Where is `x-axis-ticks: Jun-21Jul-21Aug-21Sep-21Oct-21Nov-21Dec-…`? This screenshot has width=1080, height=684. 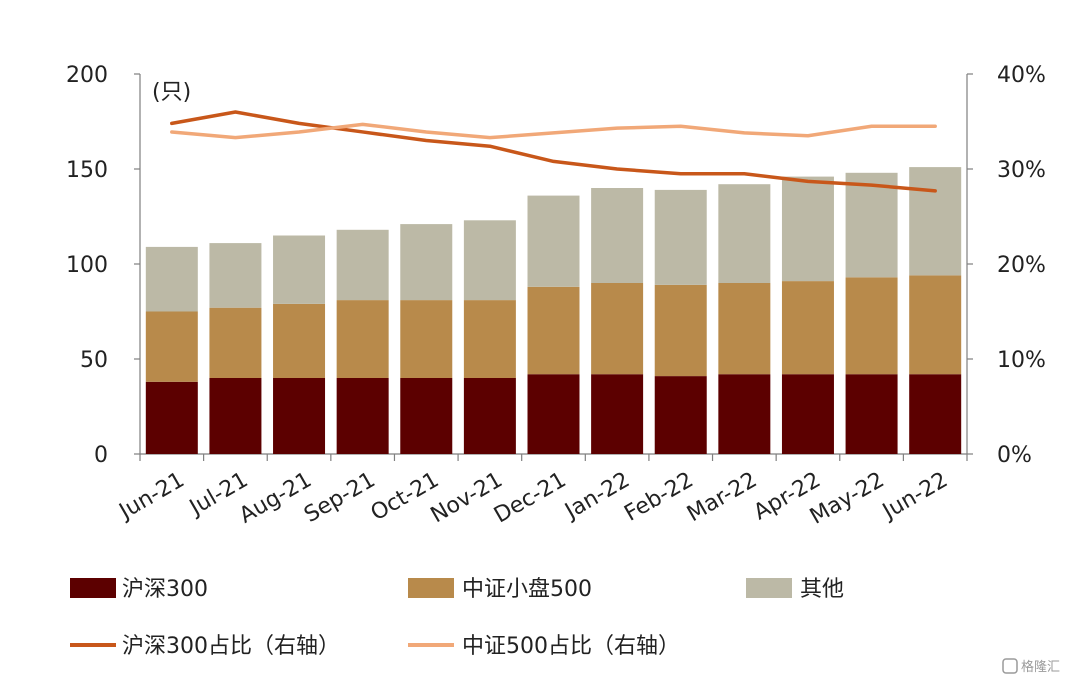
x-axis-ticks: Jun-21Jul-21Aug-21Sep-21Oct-21Nov-21Dec-… is located at coordinates (541, 492).